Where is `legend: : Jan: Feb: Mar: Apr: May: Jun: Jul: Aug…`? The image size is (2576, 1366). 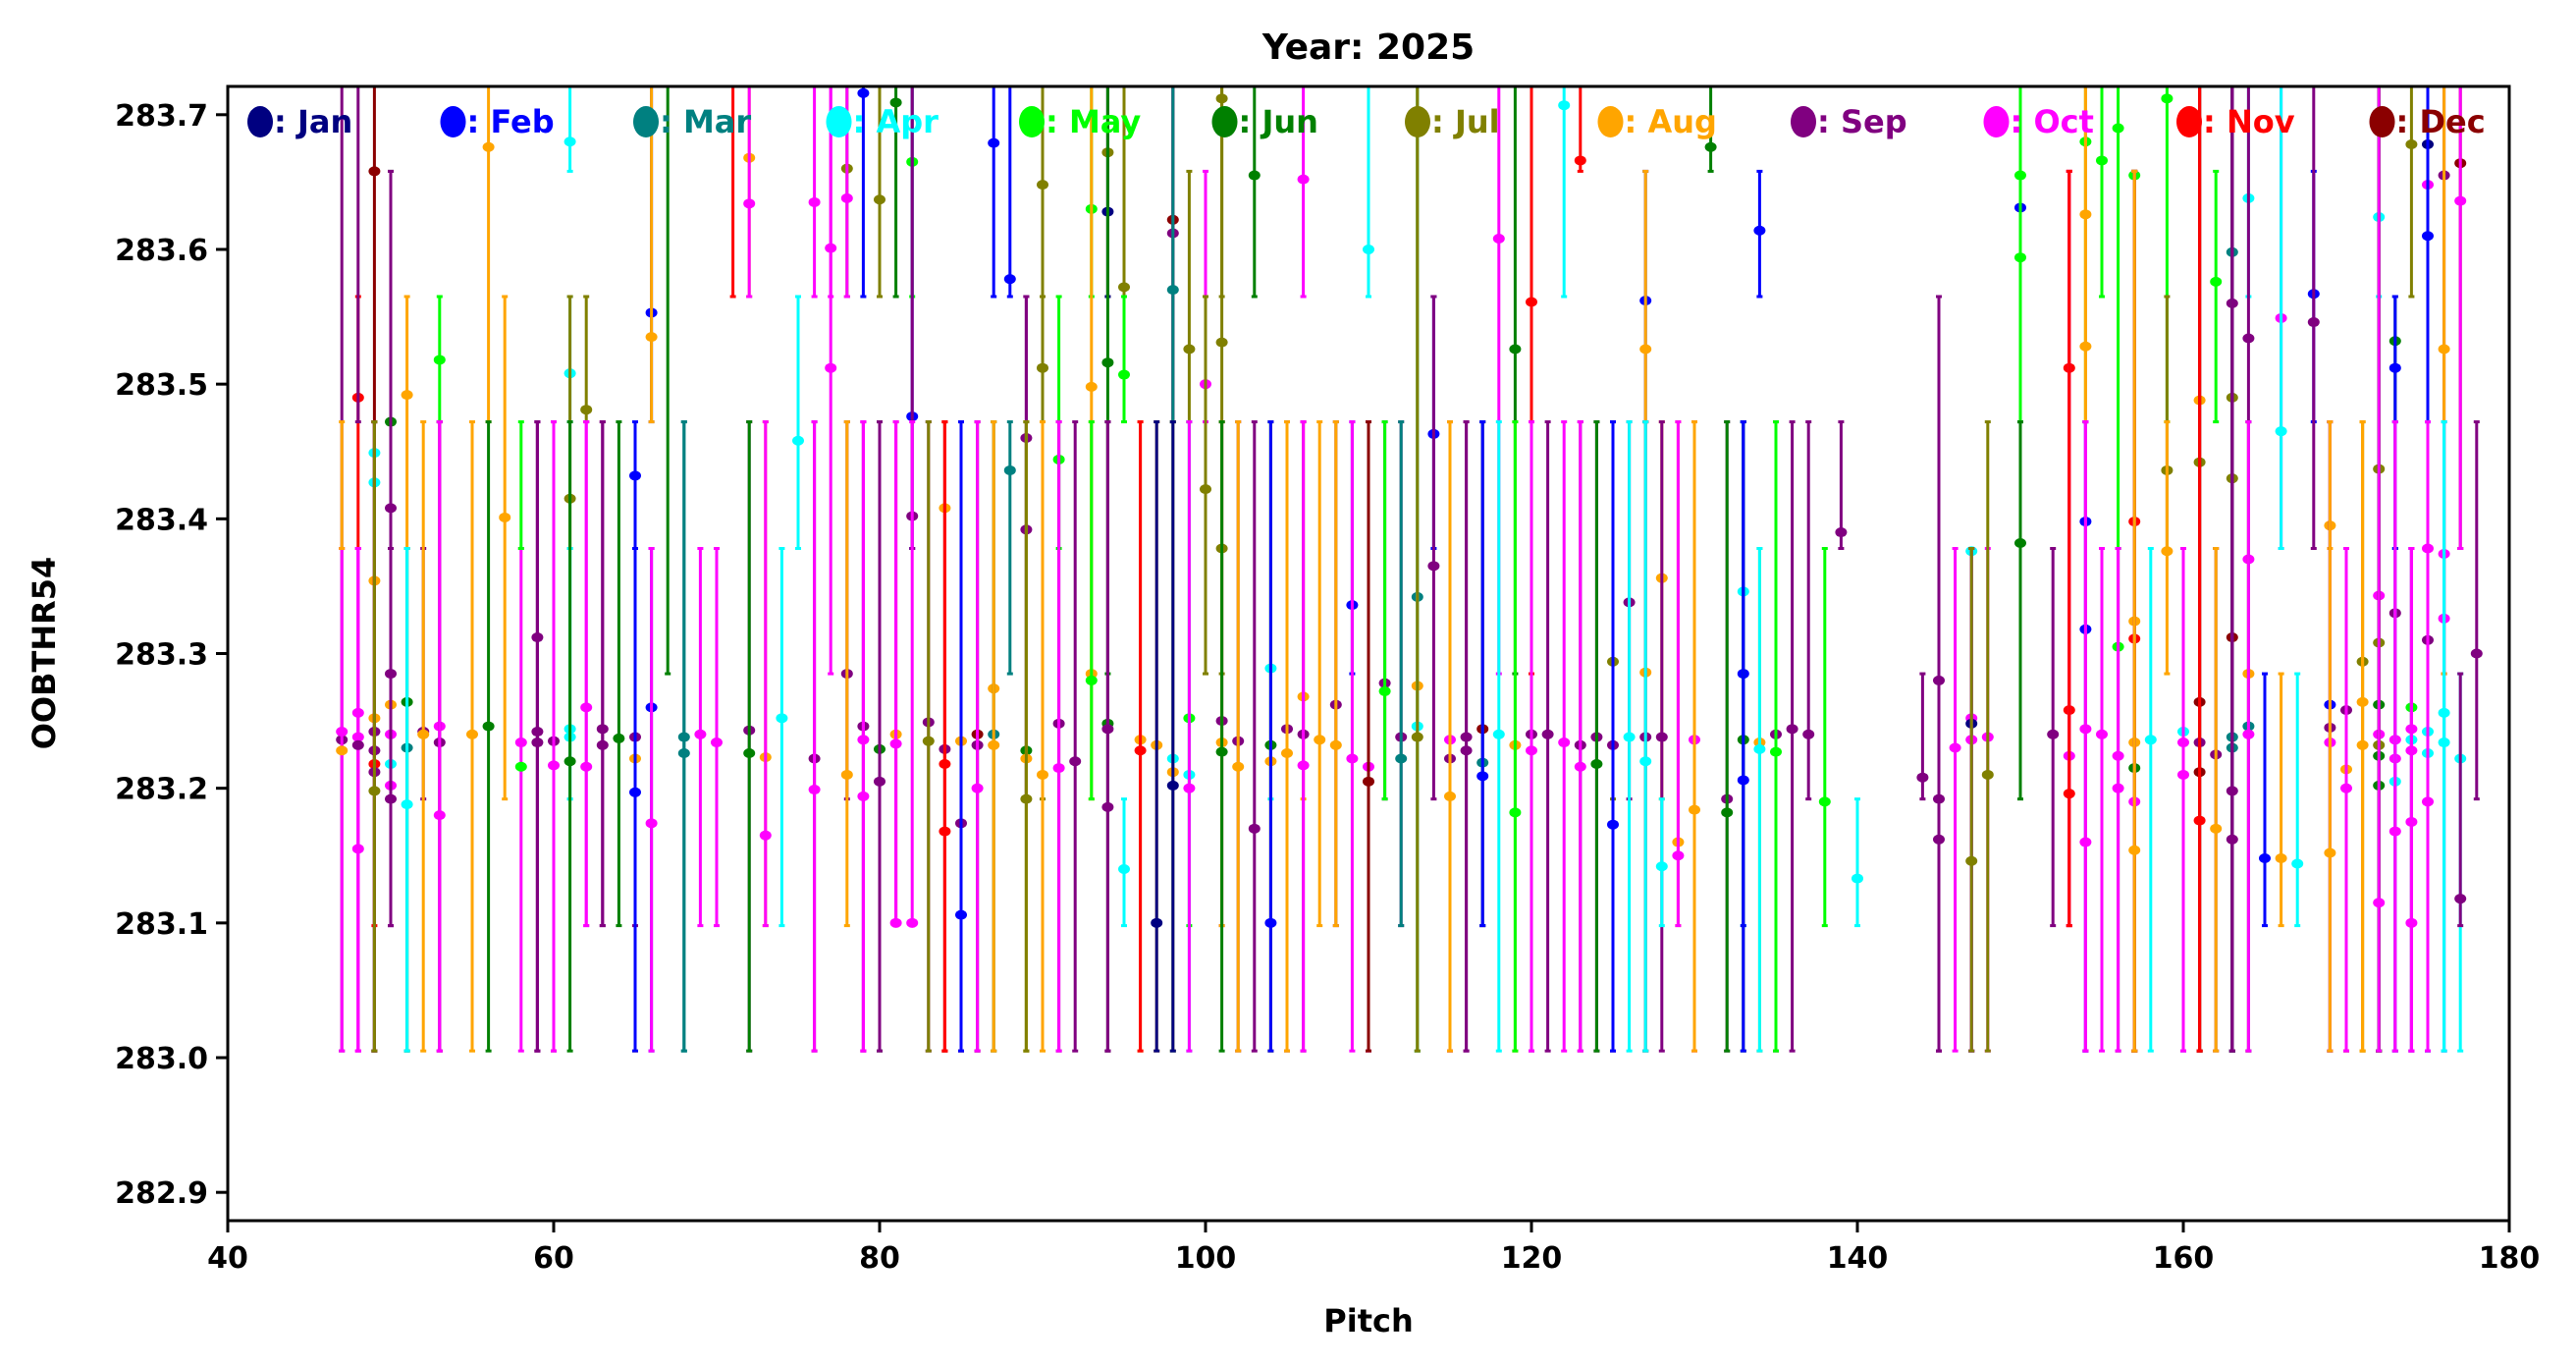 legend: : Jan: Feb: Mar: Apr: May: Jun: Jul: Aug… is located at coordinates (1366, 121).